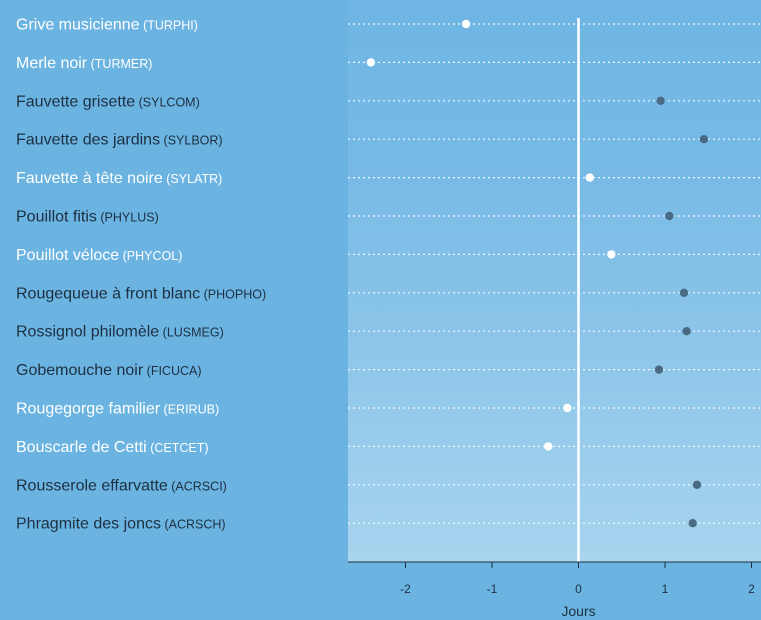 Image resolution: width=761 pixels, height=620 pixels. What do you see at coordinates (56, 217) in the screenshot?
I see `species-name: Pouillot fitis` at bounding box center [56, 217].